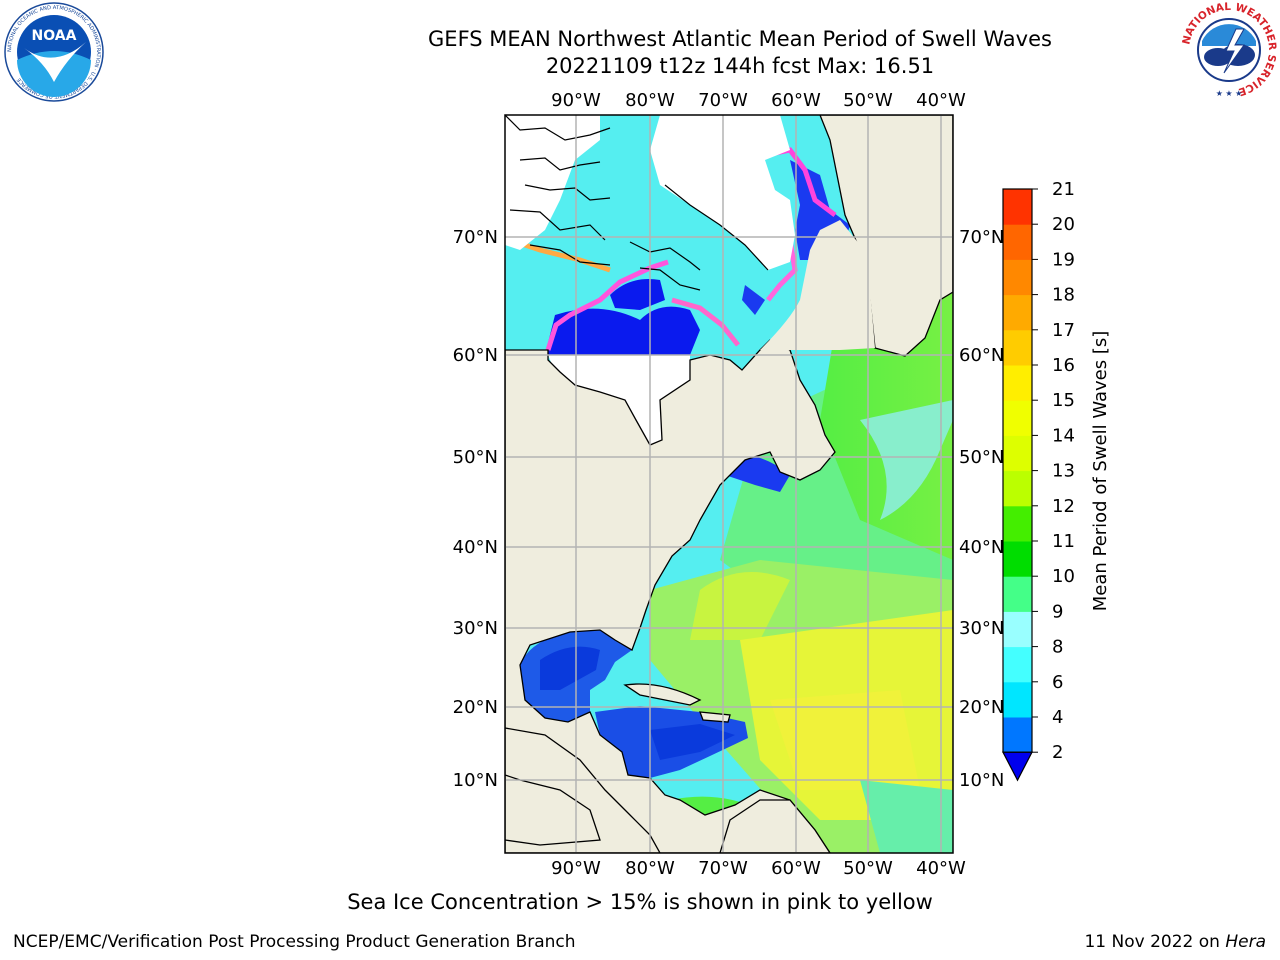 This screenshot has width=1280, height=960. What do you see at coordinates (868, 868) in the screenshot?
I see `lon-label-bottom: 50°W` at bounding box center [868, 868].